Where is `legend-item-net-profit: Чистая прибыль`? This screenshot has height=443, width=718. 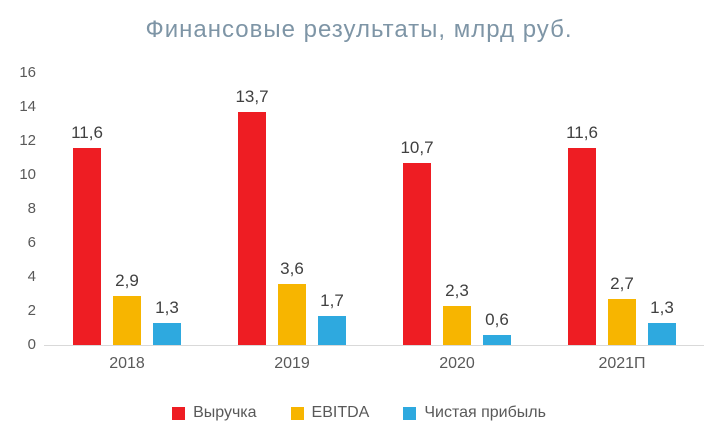
legend-item-net-profit: Чистая прибыль is located at coordinates (474, 413).